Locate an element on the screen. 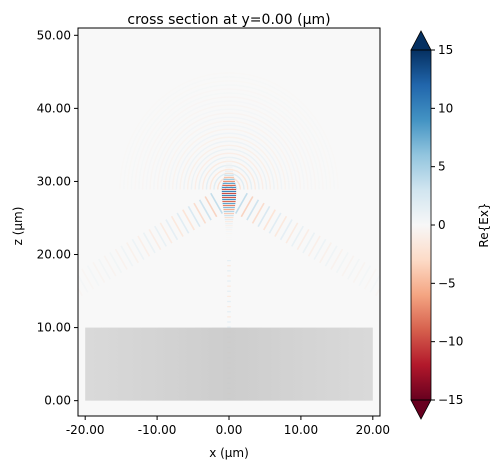 The height and width of the screenshot is (470, 499). colorbar-label: Re{Ex} is located at coordinates (484, 224).